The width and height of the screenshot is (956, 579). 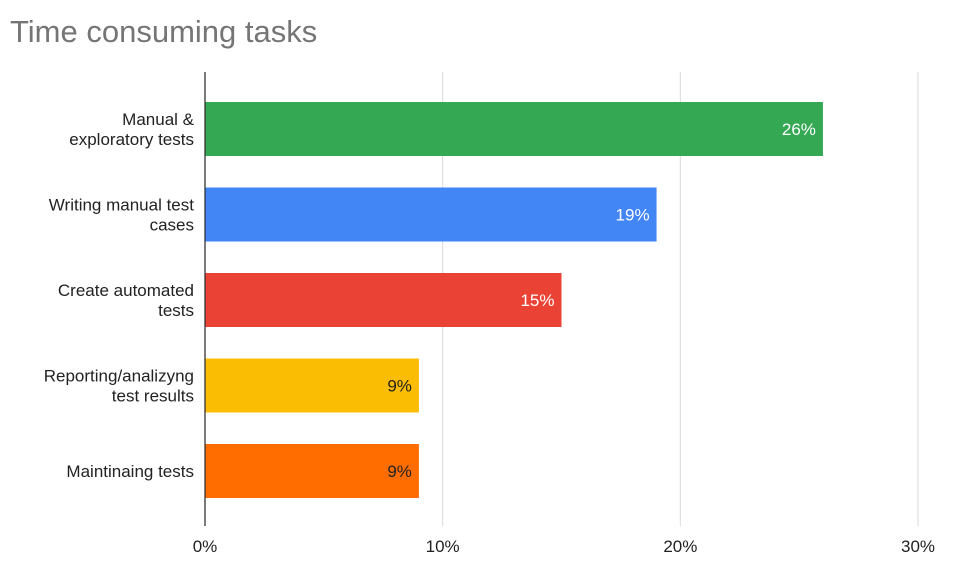 I want to click on category-label: exploratory tests, so click(x=131, y=139).